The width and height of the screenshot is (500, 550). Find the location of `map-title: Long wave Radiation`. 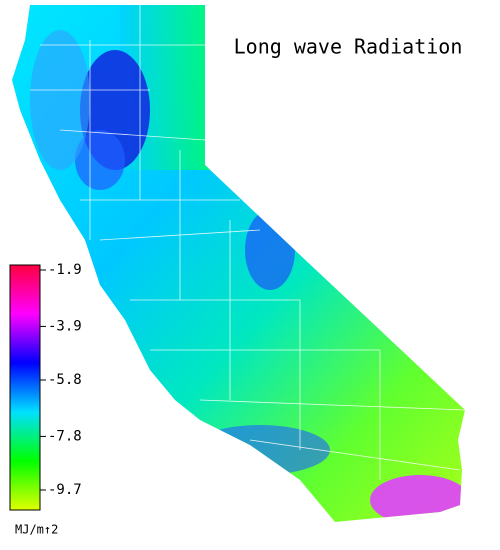

map-title: Long wave Radiation is located at coordinates (348, 47).